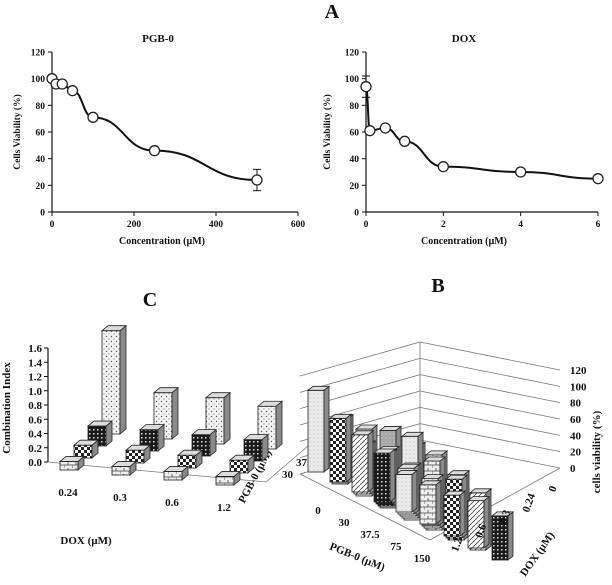  Describe the element at coordinates (597, 451) in the screenshot. I see `z-axis-label: cells viability (%)` at that location.